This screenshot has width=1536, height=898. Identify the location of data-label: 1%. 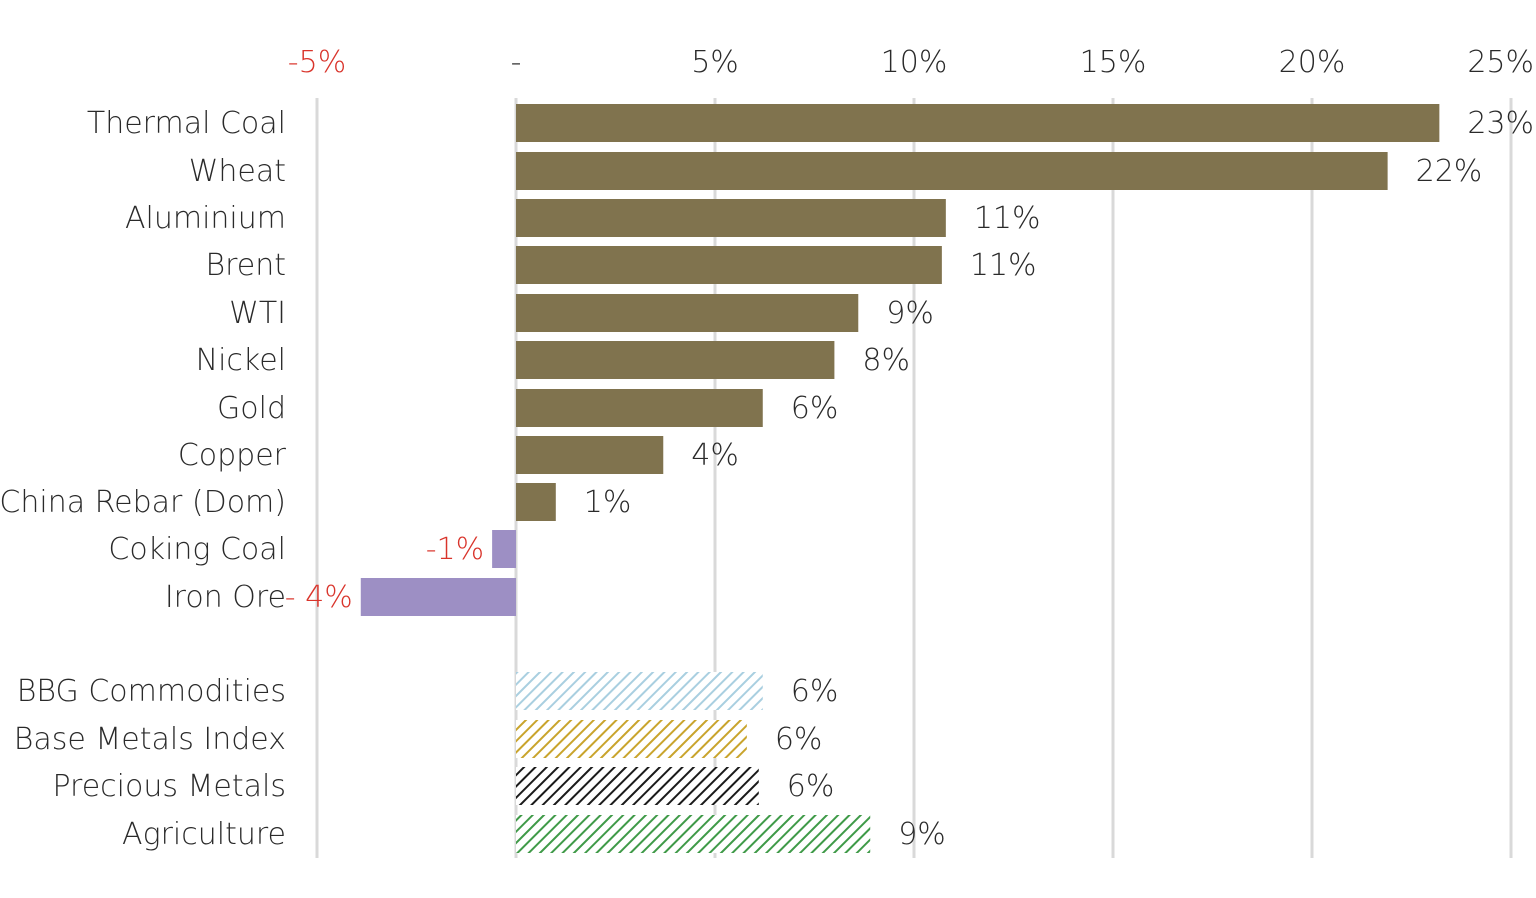
(608, 502).